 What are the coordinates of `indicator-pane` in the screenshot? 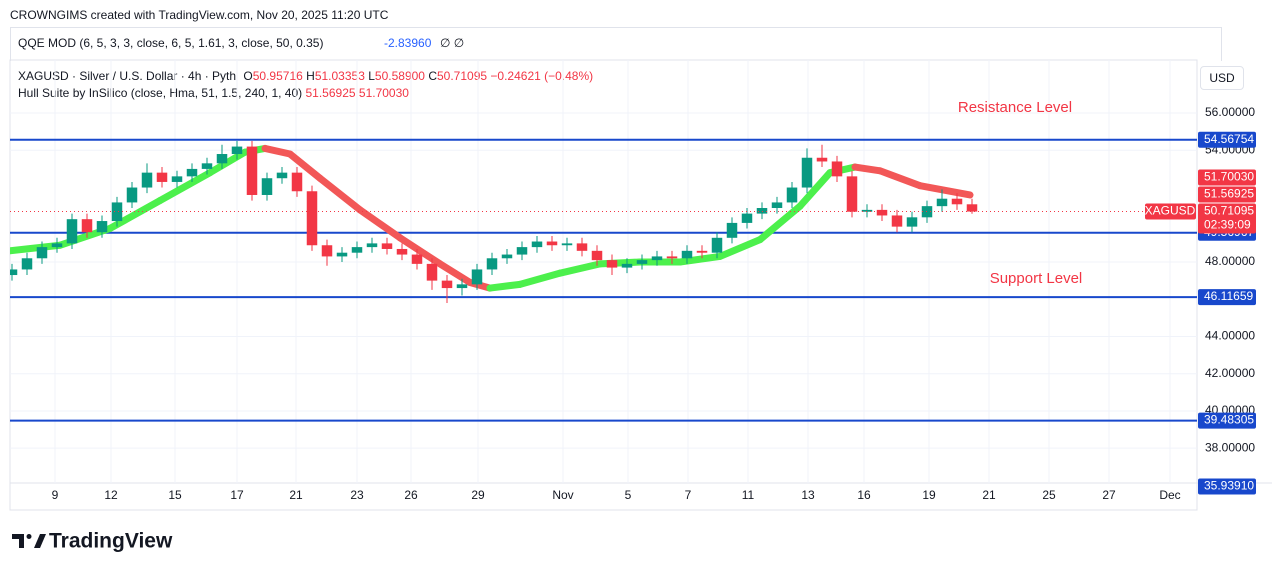 It's located at (616, 44).